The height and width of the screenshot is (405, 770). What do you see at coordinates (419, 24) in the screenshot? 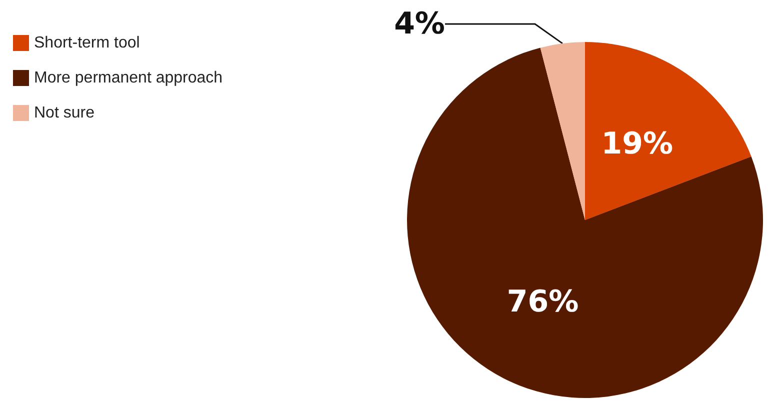
I see `data-label: 4%` at bounding box center [419, 24].